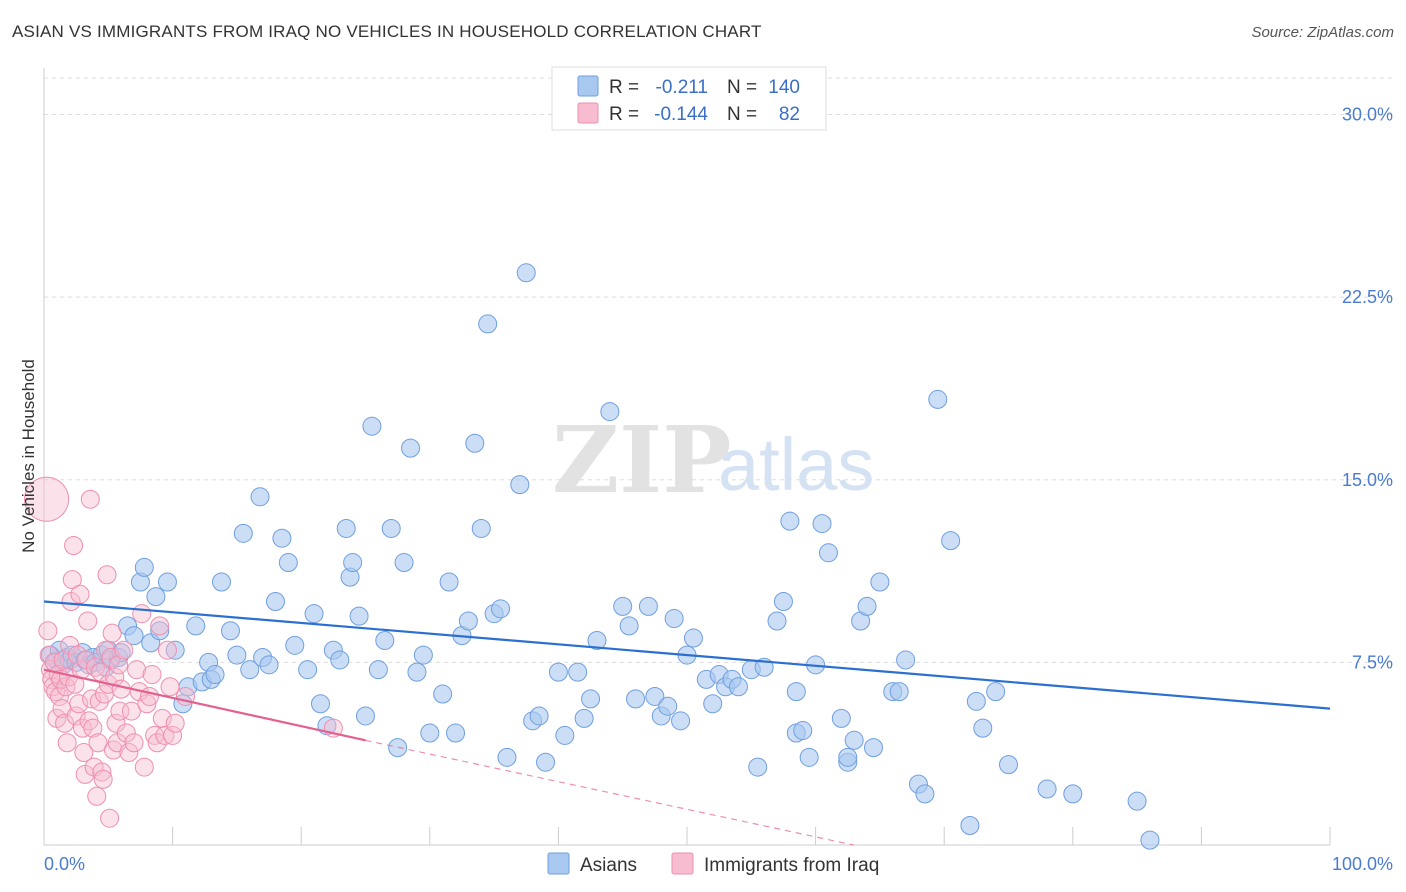 This screenshot has height=892, width=1406. Describe the element at coordinates (204, 705) in the screenshot. I see `iraq-trend-line` at that location.